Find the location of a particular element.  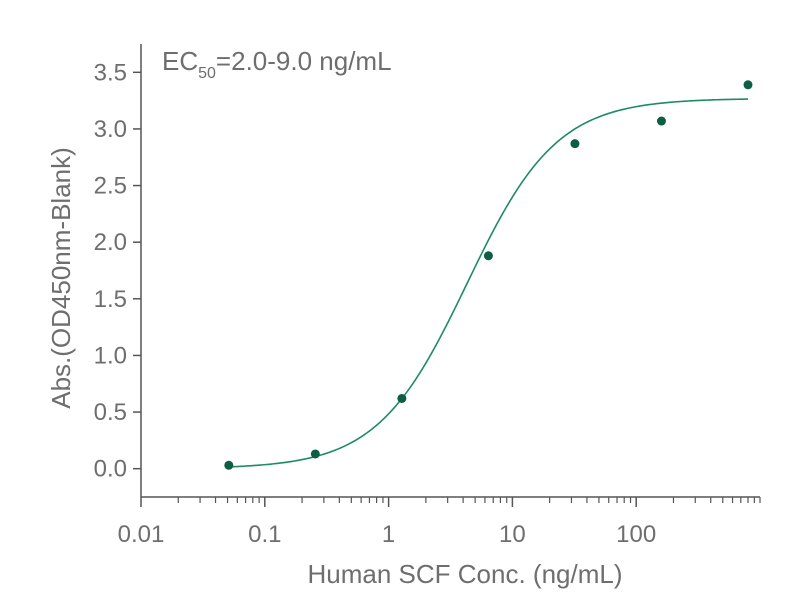

ec50-annotation: EC50=2.0-9.0 ng/mL is located at coordinates (277, 64).